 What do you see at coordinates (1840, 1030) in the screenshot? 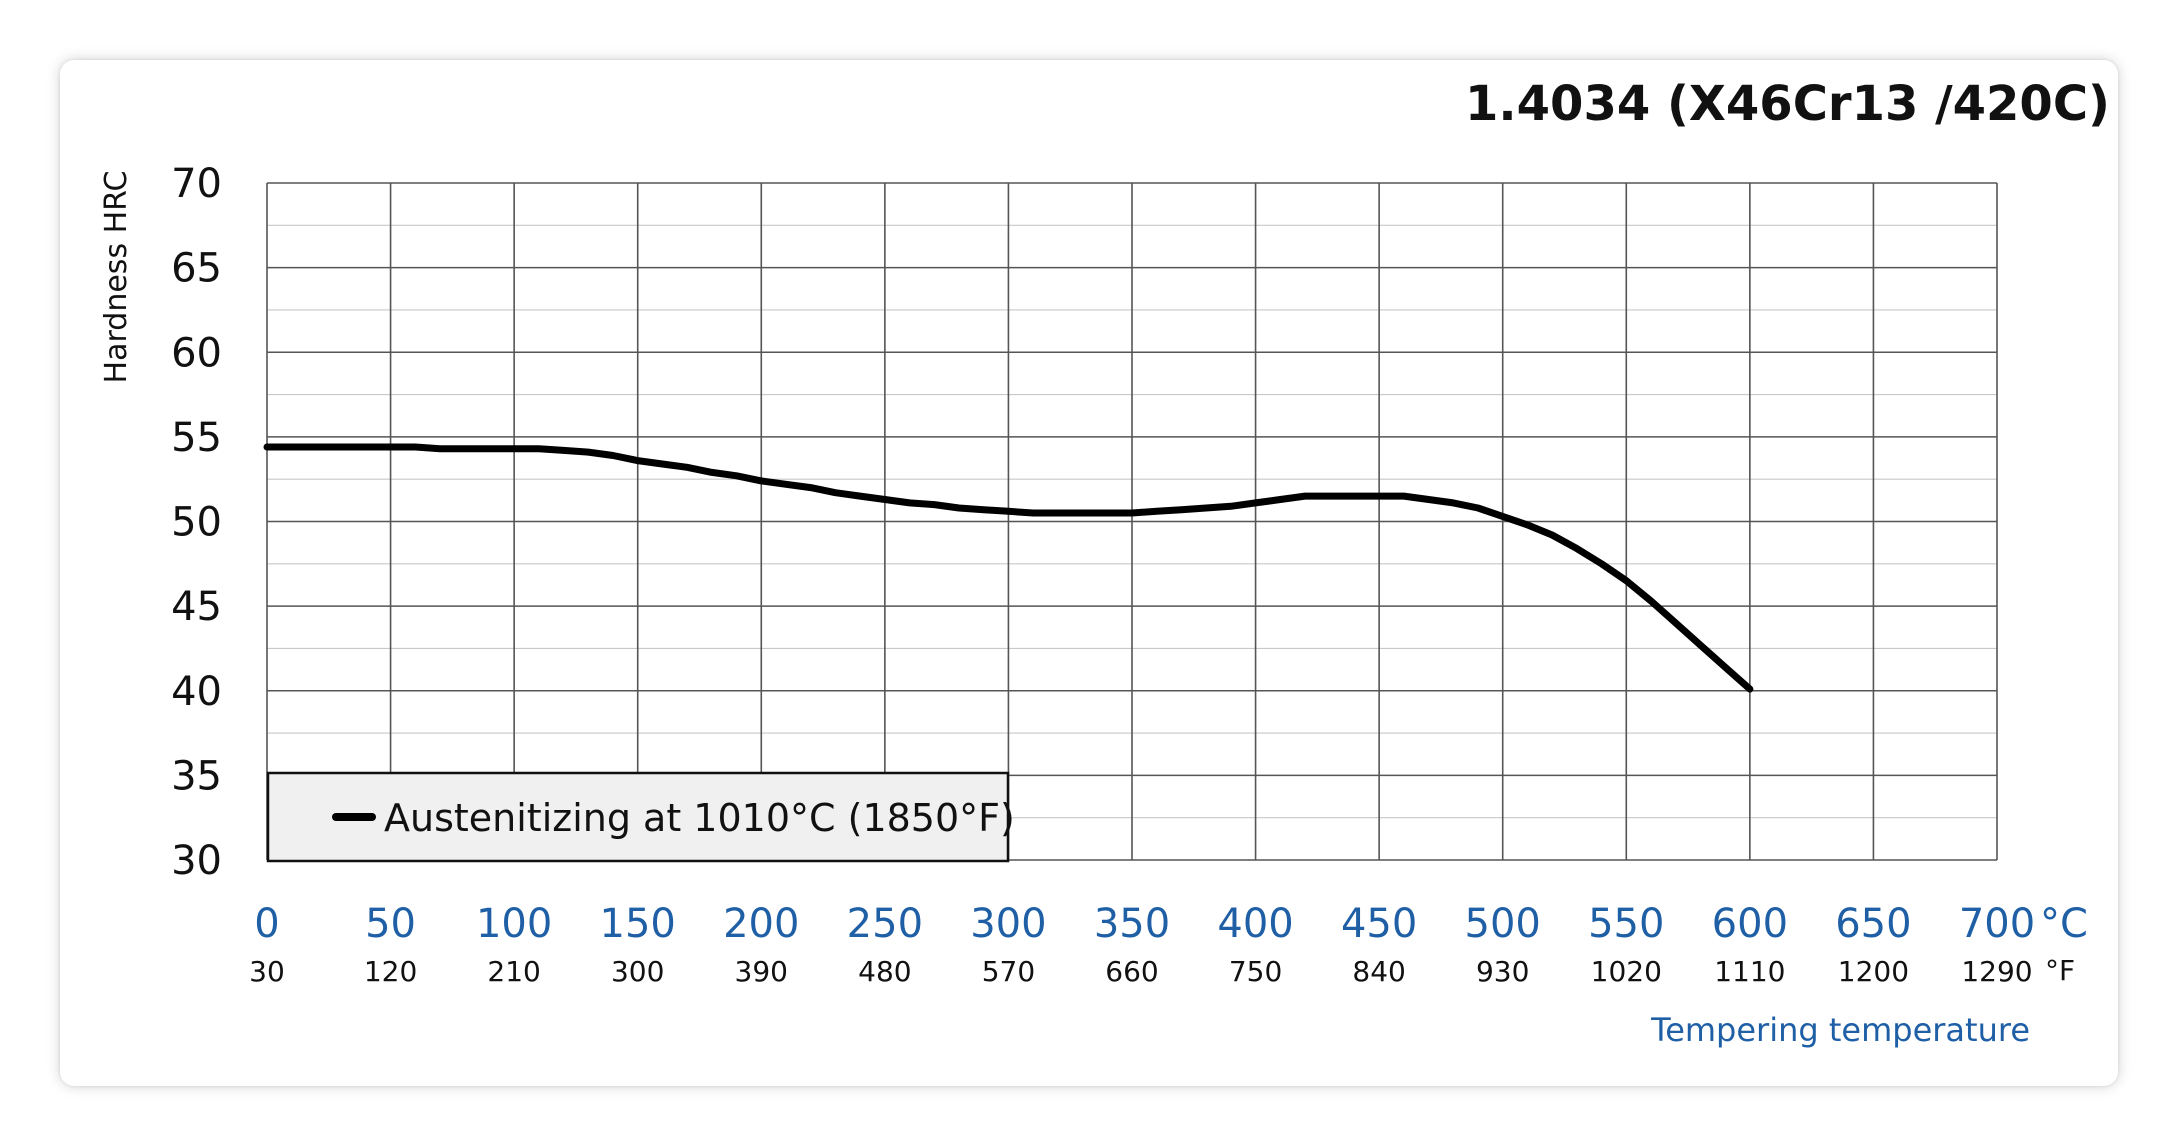
I see `x-axis-label: Tempering temperature` at bounding box center [1840, 1030].